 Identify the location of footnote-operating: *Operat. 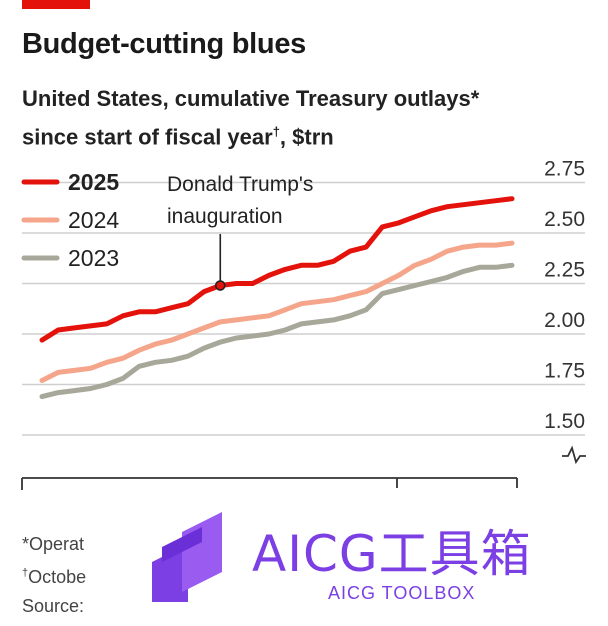
(53, 544).